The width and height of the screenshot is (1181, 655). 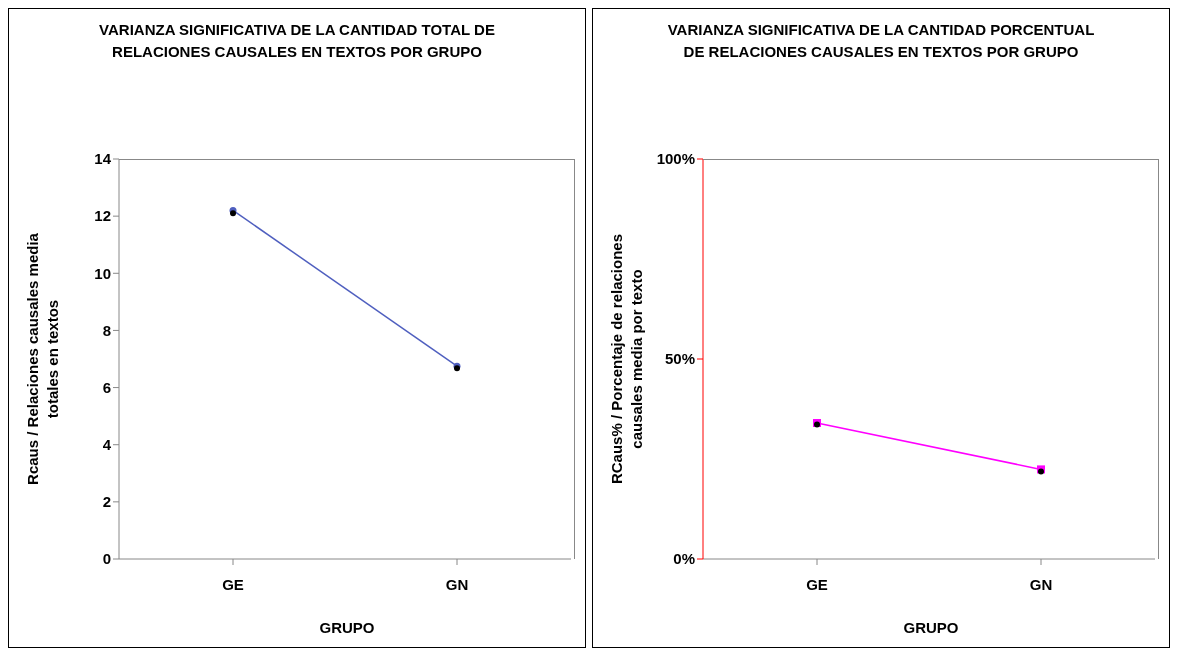 What do you see at coordinates (106, 330) in the screenshot?
I see `y-tick-label: 8` at bounding box center [106, 330].